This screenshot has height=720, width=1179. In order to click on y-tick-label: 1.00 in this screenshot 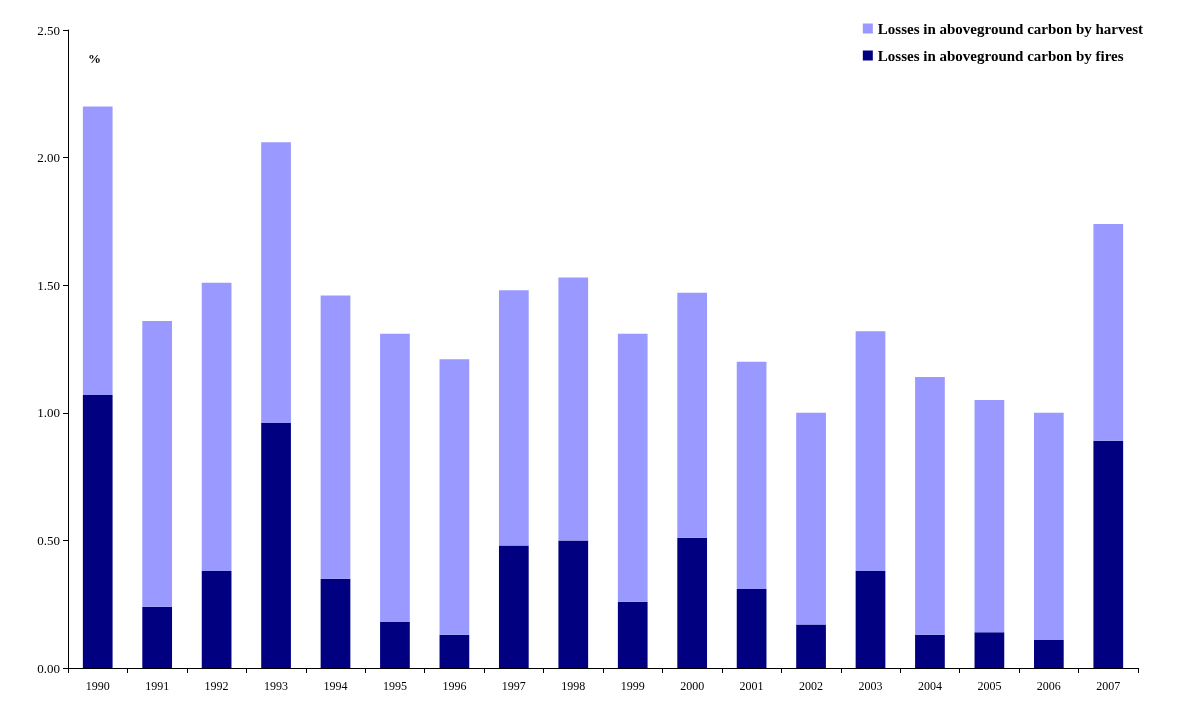, I will do `click(48, 413)`.